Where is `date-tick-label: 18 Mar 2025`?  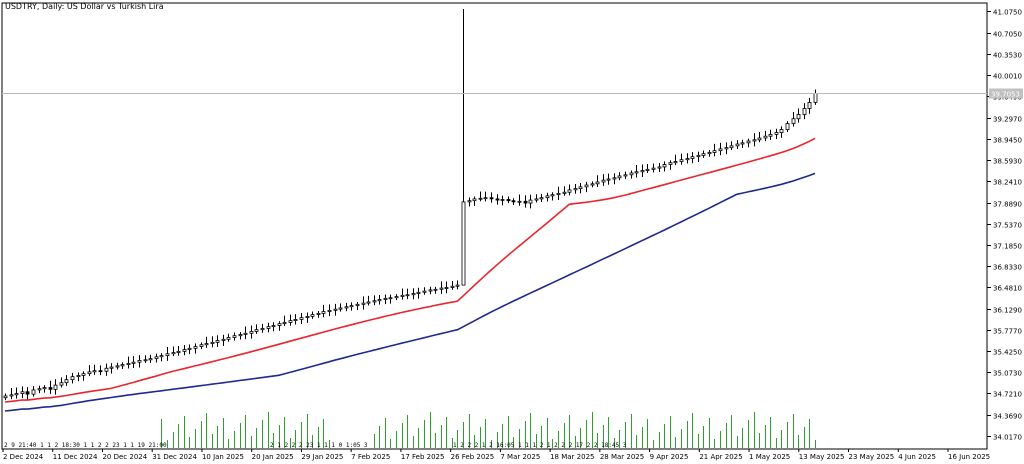 date-tick-label: 18 Mar 2025 is located at coordinates (572, 457).